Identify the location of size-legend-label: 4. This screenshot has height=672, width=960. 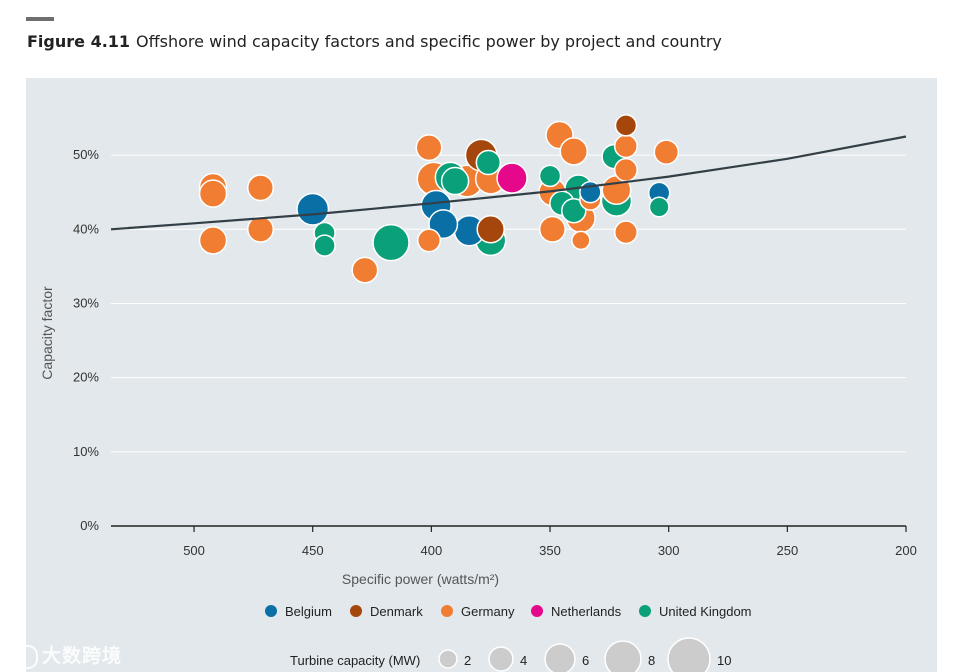
(523, 660).